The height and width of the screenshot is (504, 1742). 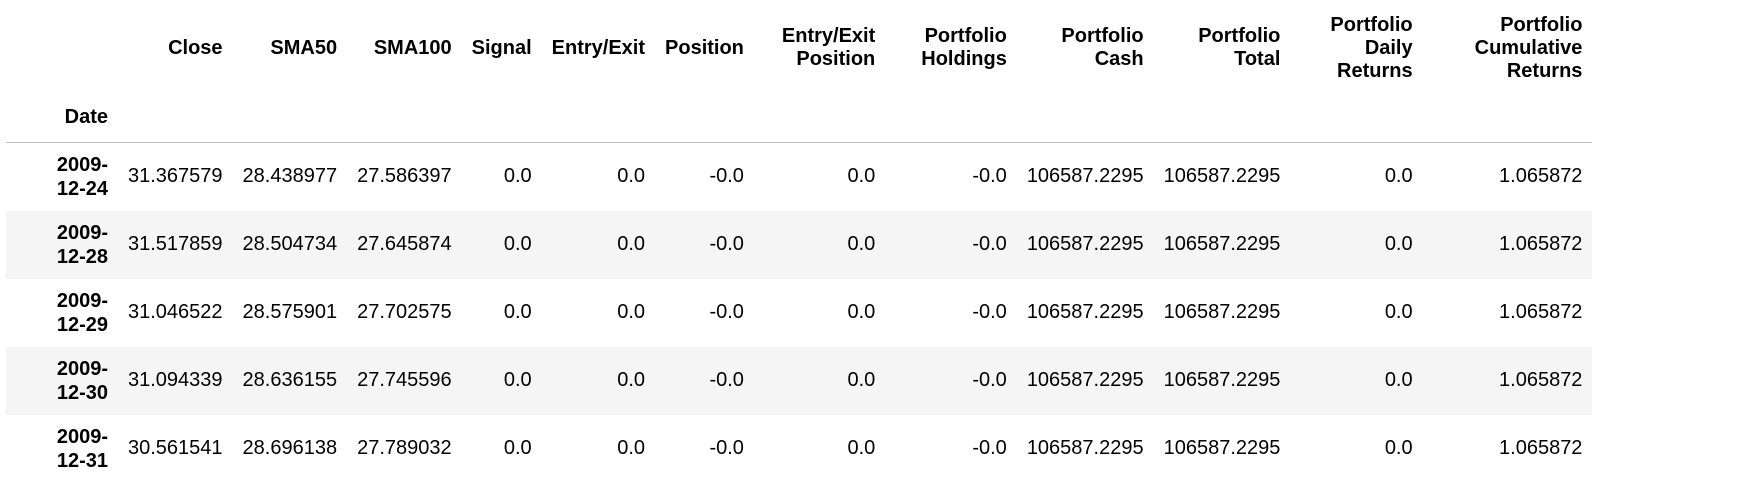 I want to click on row-index-date: 2009- 12-24, so click(x=82, y=176).